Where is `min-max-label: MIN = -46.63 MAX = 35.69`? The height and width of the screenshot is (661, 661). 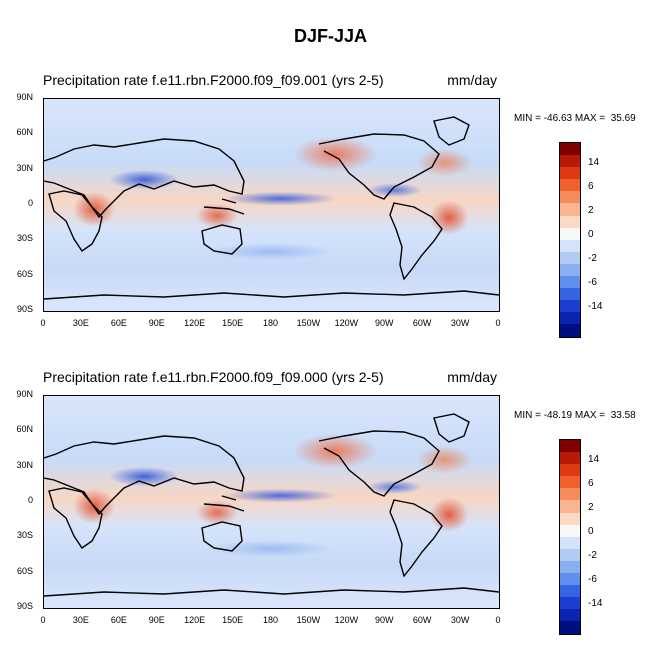
min-max-label: MIN = -46.63 MAX = 35.69 is located at coordinates (575, 118).